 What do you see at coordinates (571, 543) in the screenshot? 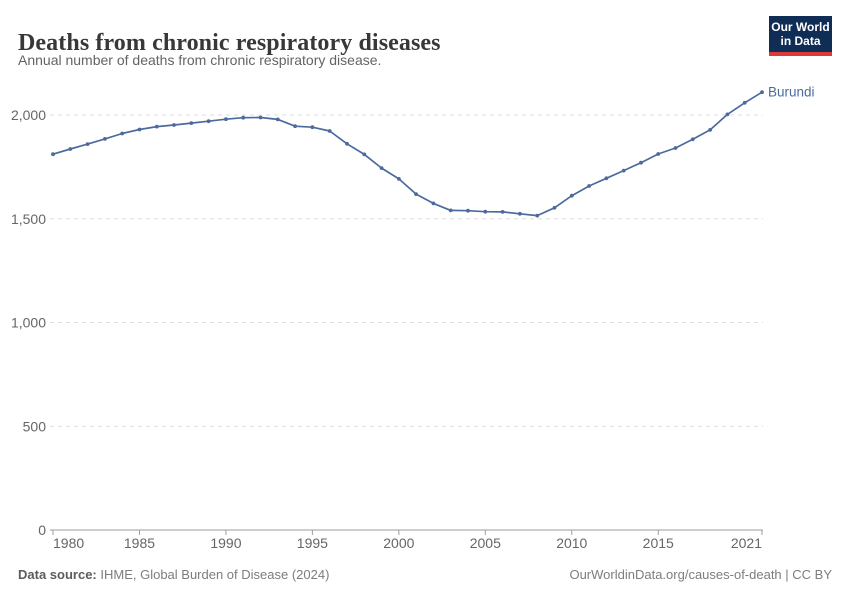
I see `x-axis-tick-label: 2010` at bounding box center [571, 543].